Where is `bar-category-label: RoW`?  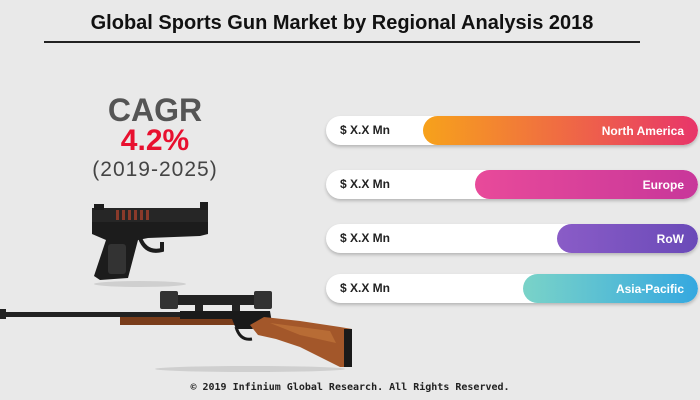
bar-category-label: RoW is located at coordinates (670, 238).